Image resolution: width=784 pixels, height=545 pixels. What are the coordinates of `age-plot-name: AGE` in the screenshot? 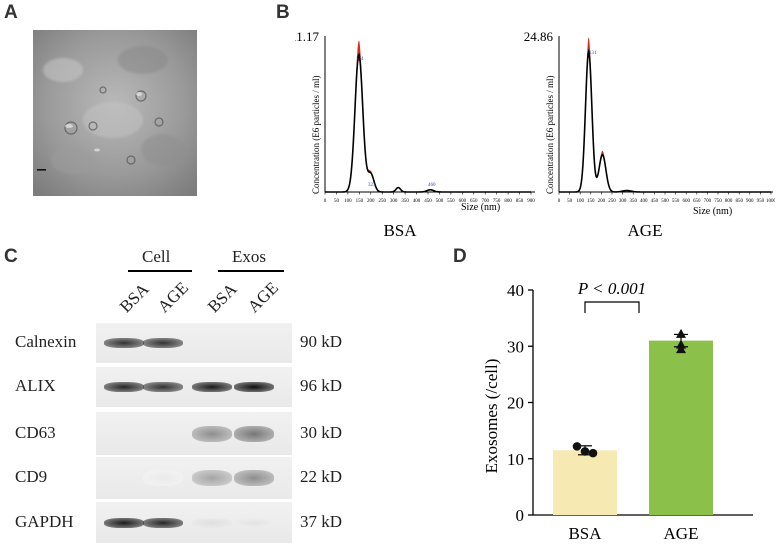 It's located at (645, 230).